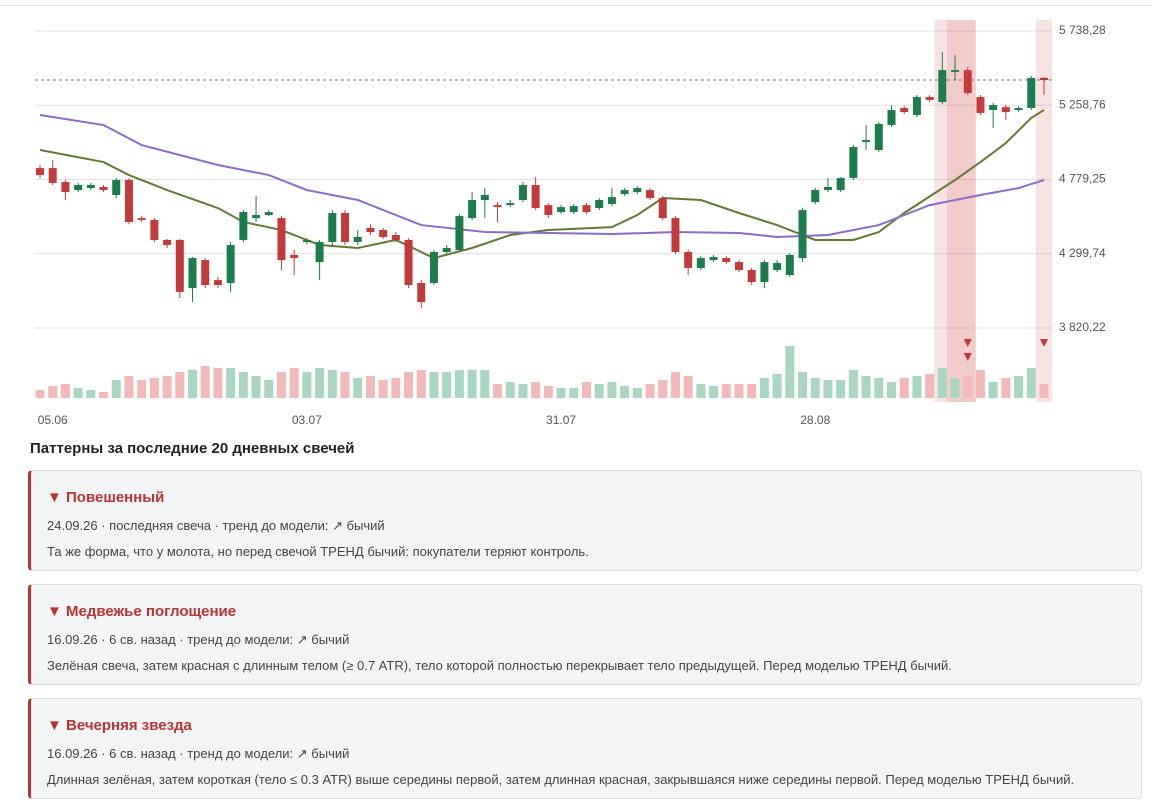 This screenshot has height=806, width=1152. Describe the element at coordinates (53, 420) in the screenshot. I see `x-tick-label: 05.06` at that location.